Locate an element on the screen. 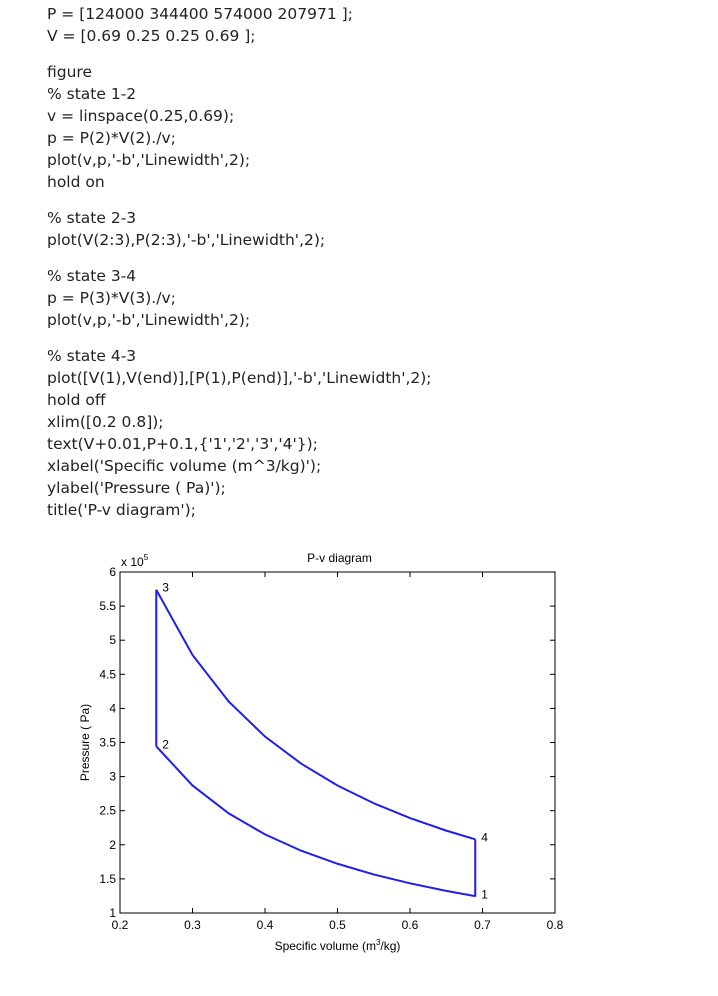 Image resolution: width=718 pixels, height=996 pixels. x-label-text: Specific volume (m is located at coordinates (325, 946).